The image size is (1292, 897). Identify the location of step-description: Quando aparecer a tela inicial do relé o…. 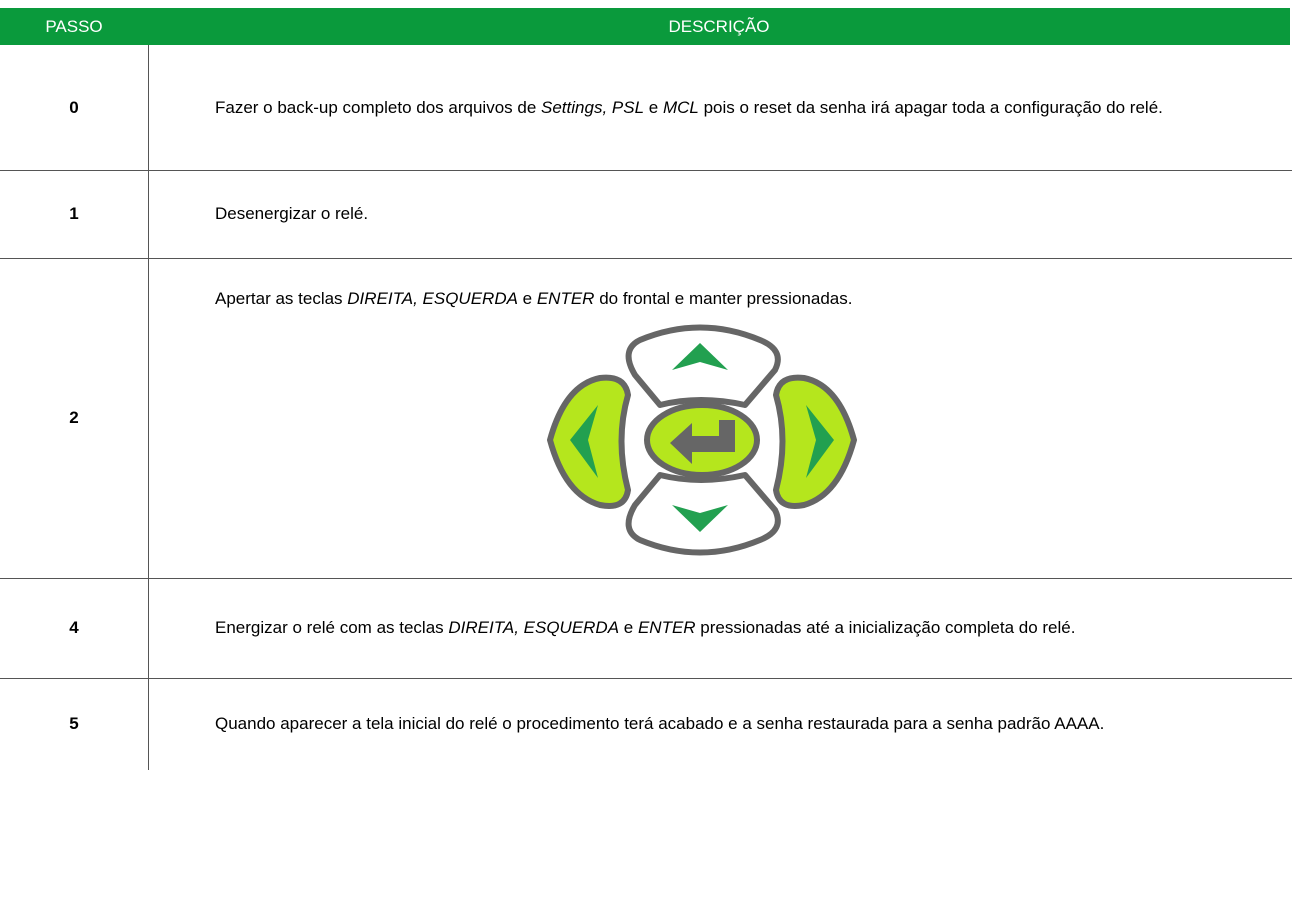
(733, 724).